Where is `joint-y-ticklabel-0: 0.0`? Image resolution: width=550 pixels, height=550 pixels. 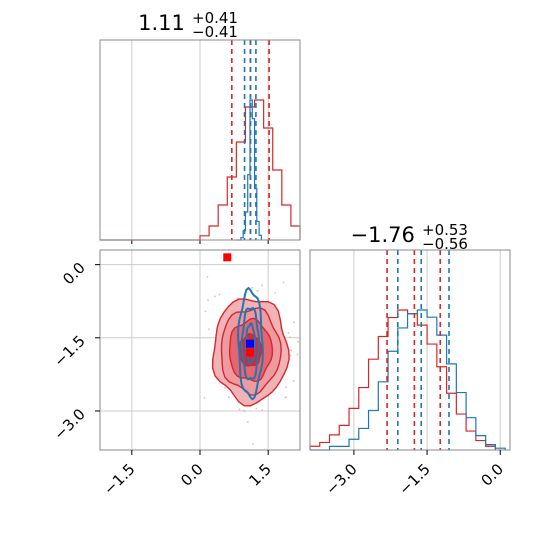
joint-y-ticklabel-0: 0.0 is located at coordinates (74, 274).